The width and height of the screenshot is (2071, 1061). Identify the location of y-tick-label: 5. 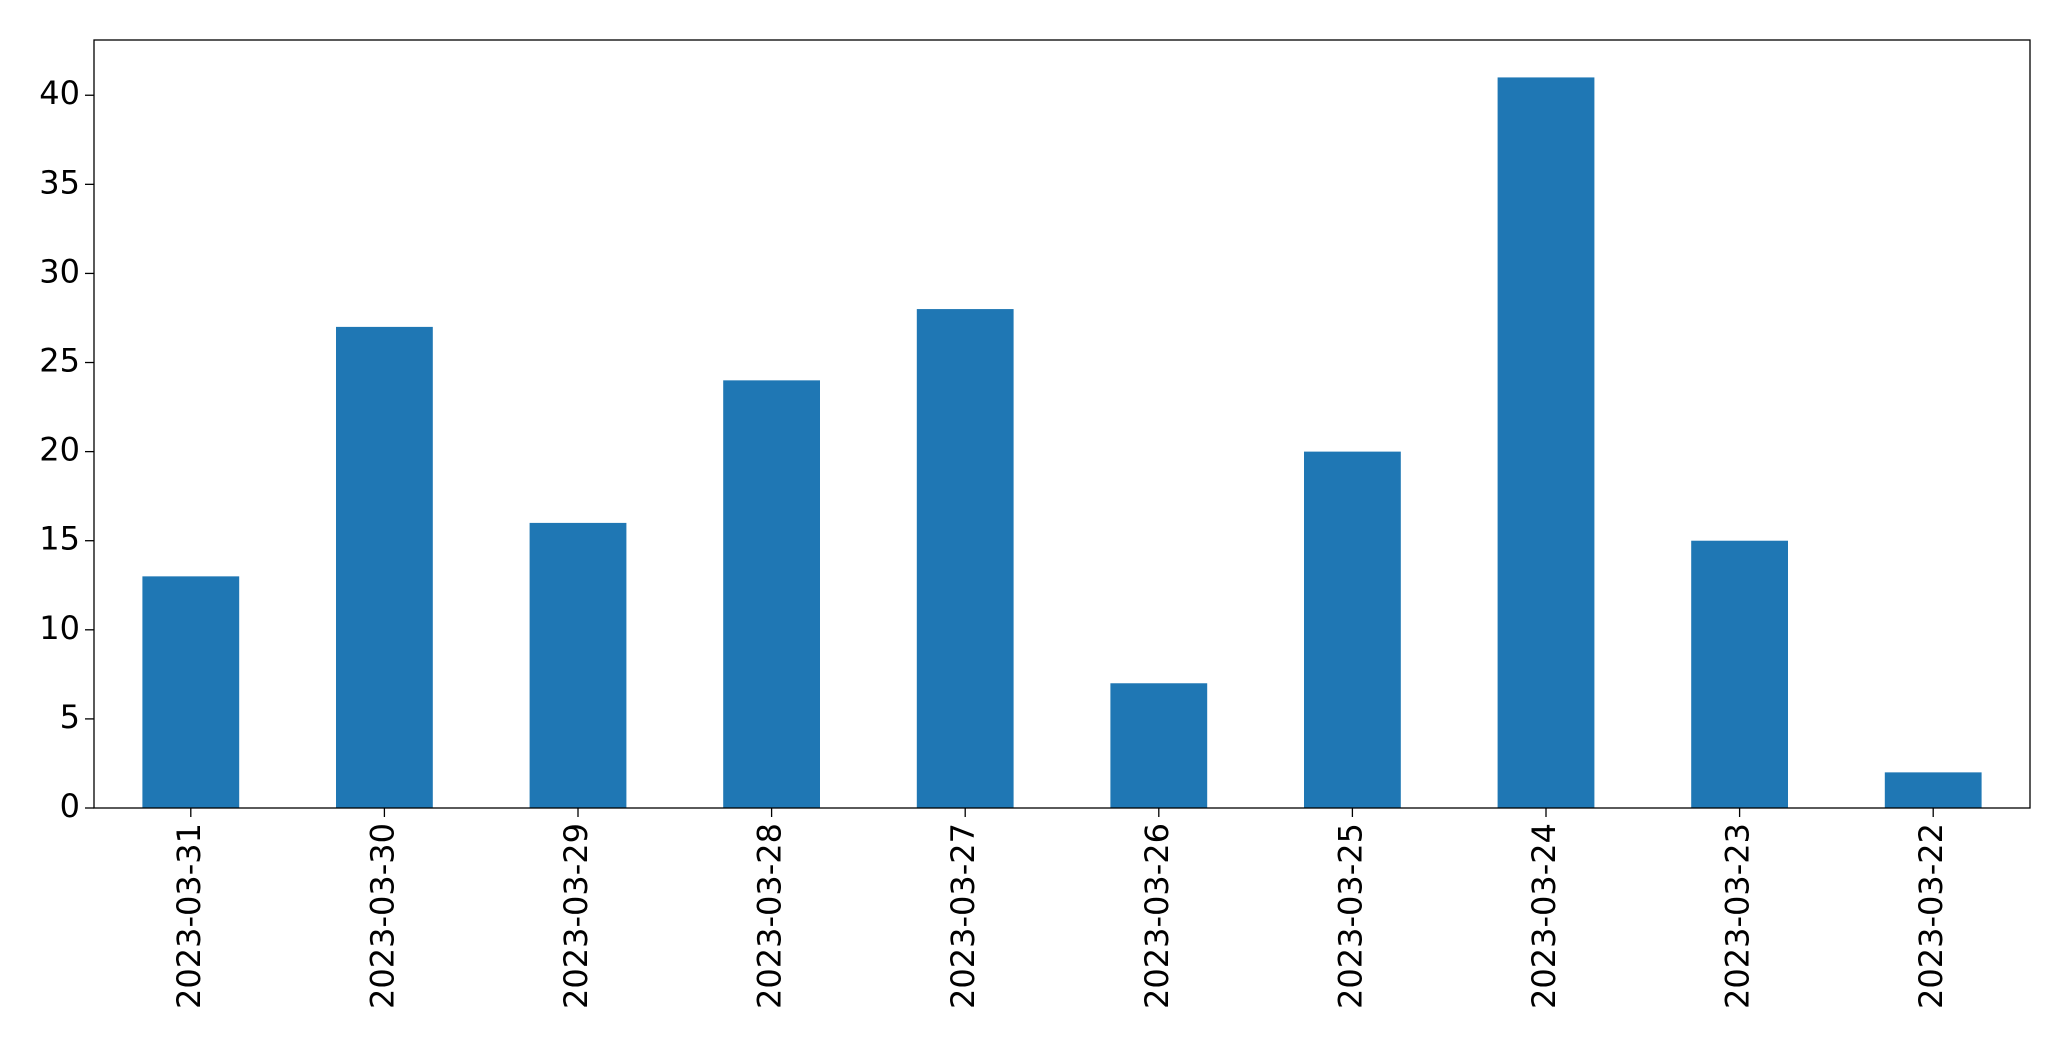
(70, 717).